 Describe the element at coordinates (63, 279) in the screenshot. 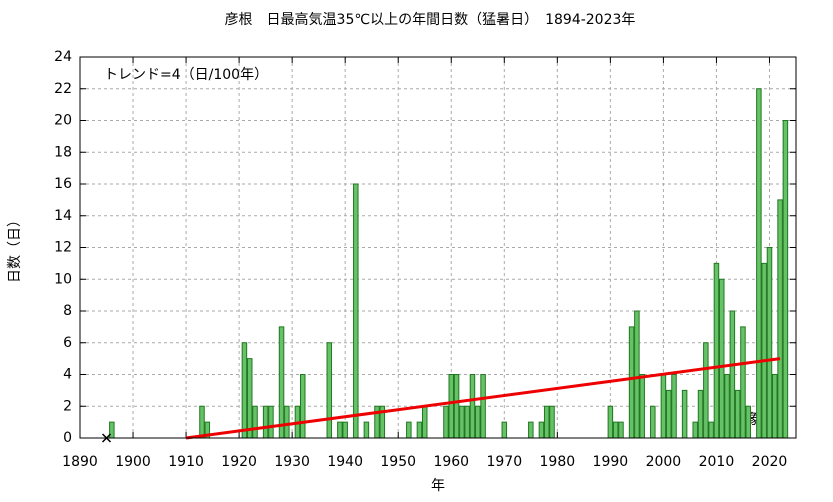

I see `y-tick-label: 10` at that location.